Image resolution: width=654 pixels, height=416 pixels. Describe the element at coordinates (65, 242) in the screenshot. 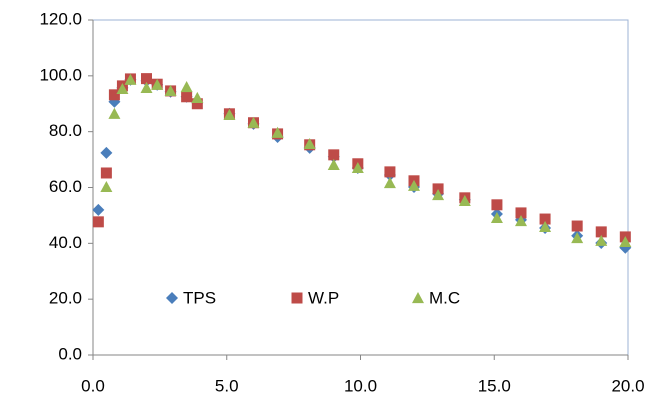

I see `y-tick-label: 40.0` at that location.